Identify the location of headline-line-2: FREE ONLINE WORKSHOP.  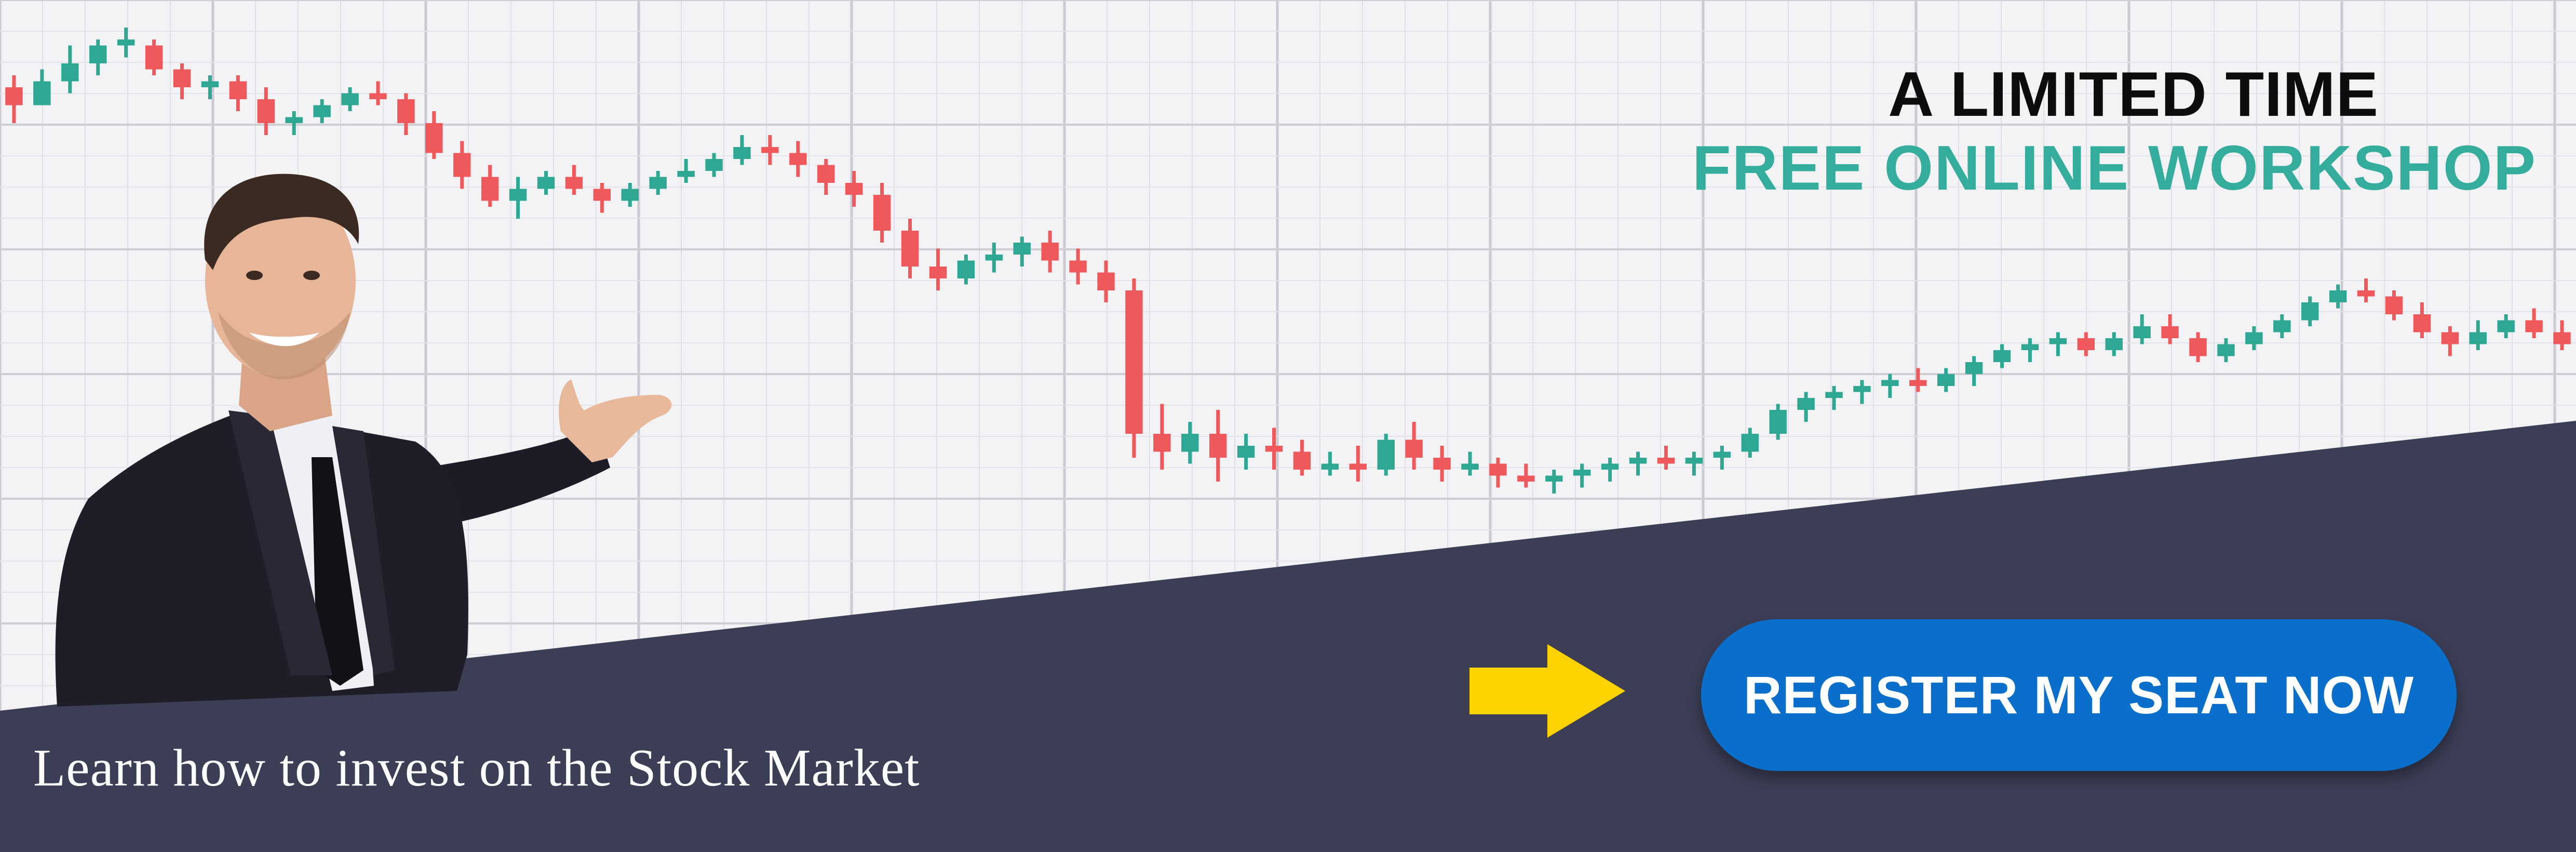
(2114, 168).